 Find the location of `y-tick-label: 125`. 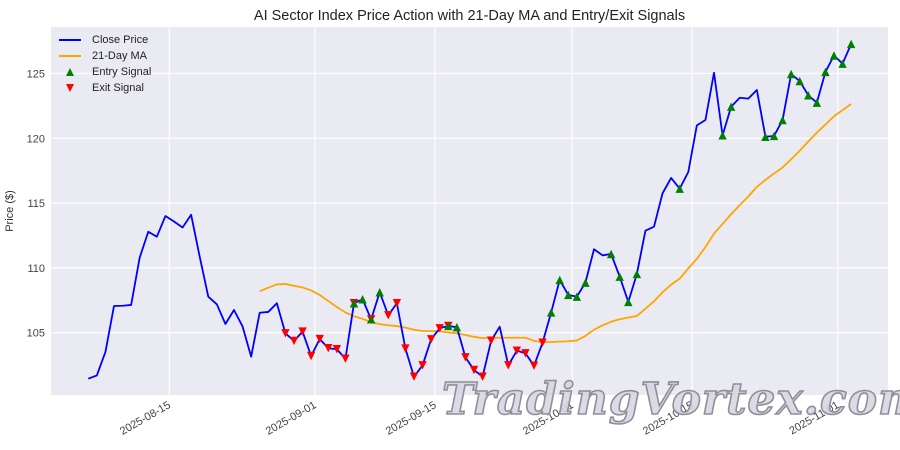

y-tick-label: 125 is located at coordinates (36, 75).